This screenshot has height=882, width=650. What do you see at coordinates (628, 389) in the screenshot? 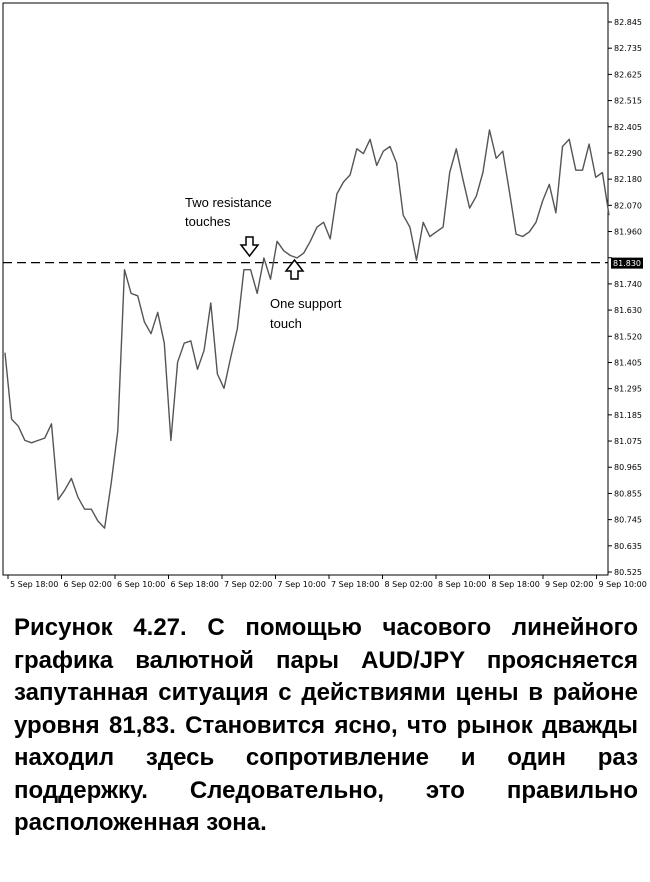
I see `y-tick-label: 81.295` at bounding box center [628, 389].